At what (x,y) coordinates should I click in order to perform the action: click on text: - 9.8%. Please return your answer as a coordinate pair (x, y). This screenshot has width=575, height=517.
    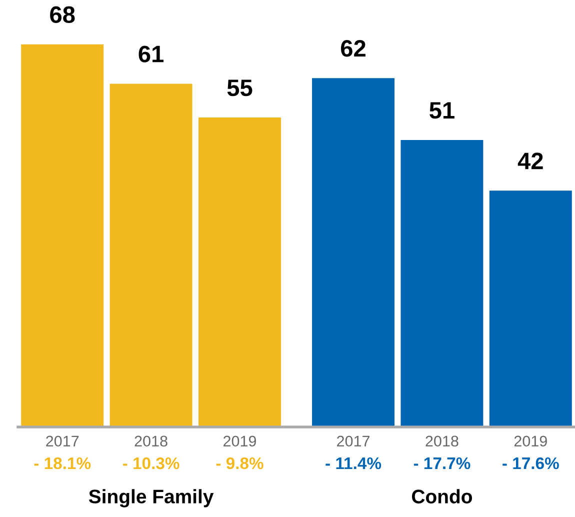
    Looking at the image, I should click on (240, 463).